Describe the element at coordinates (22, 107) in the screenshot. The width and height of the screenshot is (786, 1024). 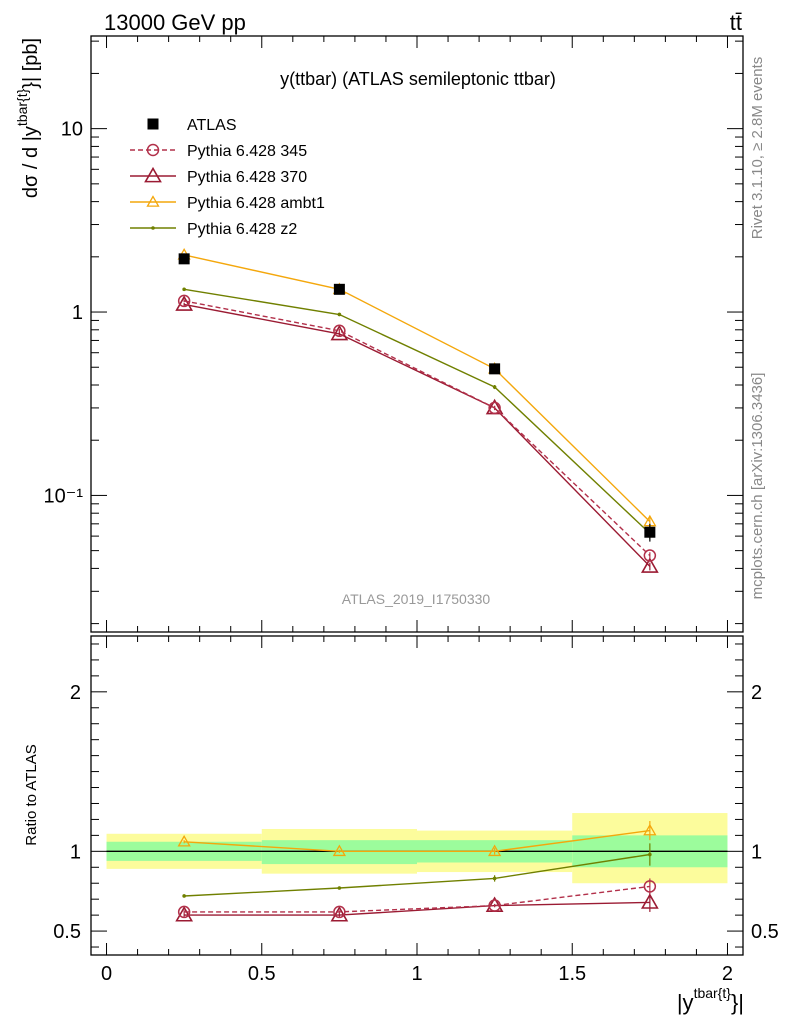
I see `y-label-sup: tbar{t}` at that location.